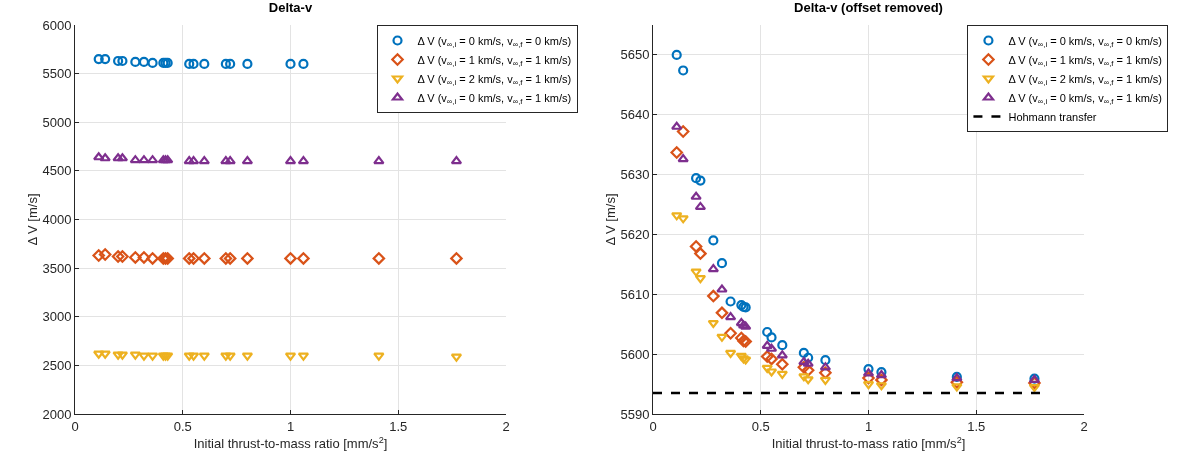  What do you see at coordinates (290, 8) in the screenshot?
I see `chart-title: Delta-v` at bounding box center [290, 8].